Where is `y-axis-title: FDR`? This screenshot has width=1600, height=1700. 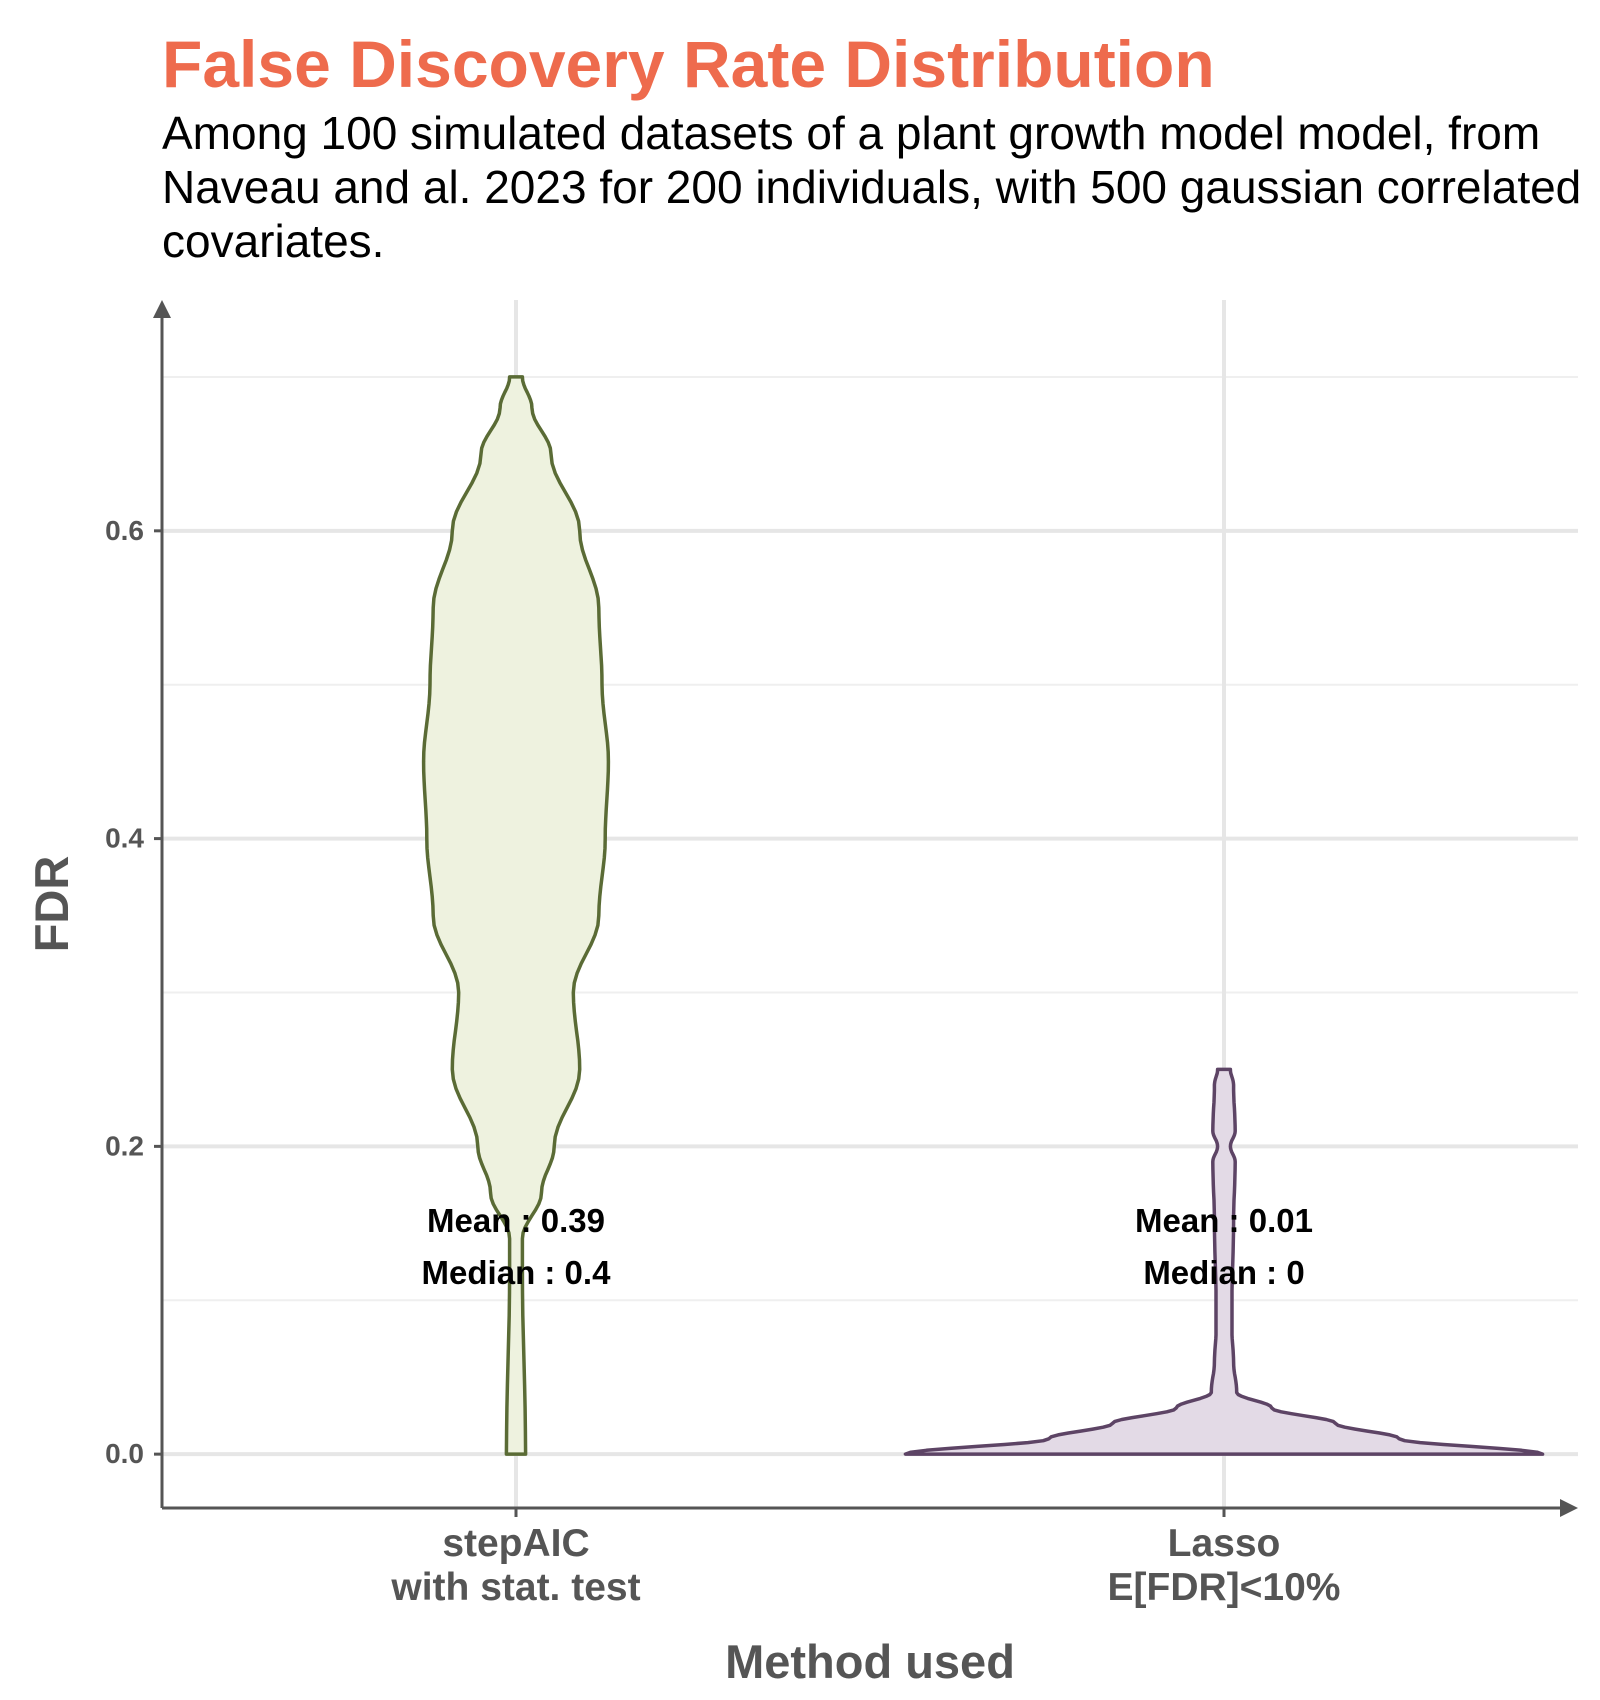 y-axis-title: FDR is located at coordinates (51, 904).